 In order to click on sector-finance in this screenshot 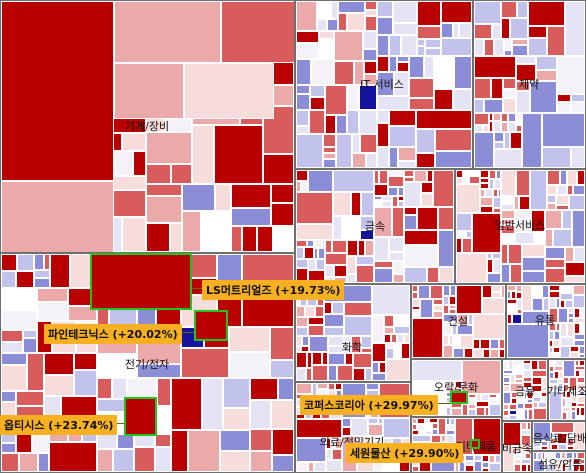, I will do `click(525, 390)`.